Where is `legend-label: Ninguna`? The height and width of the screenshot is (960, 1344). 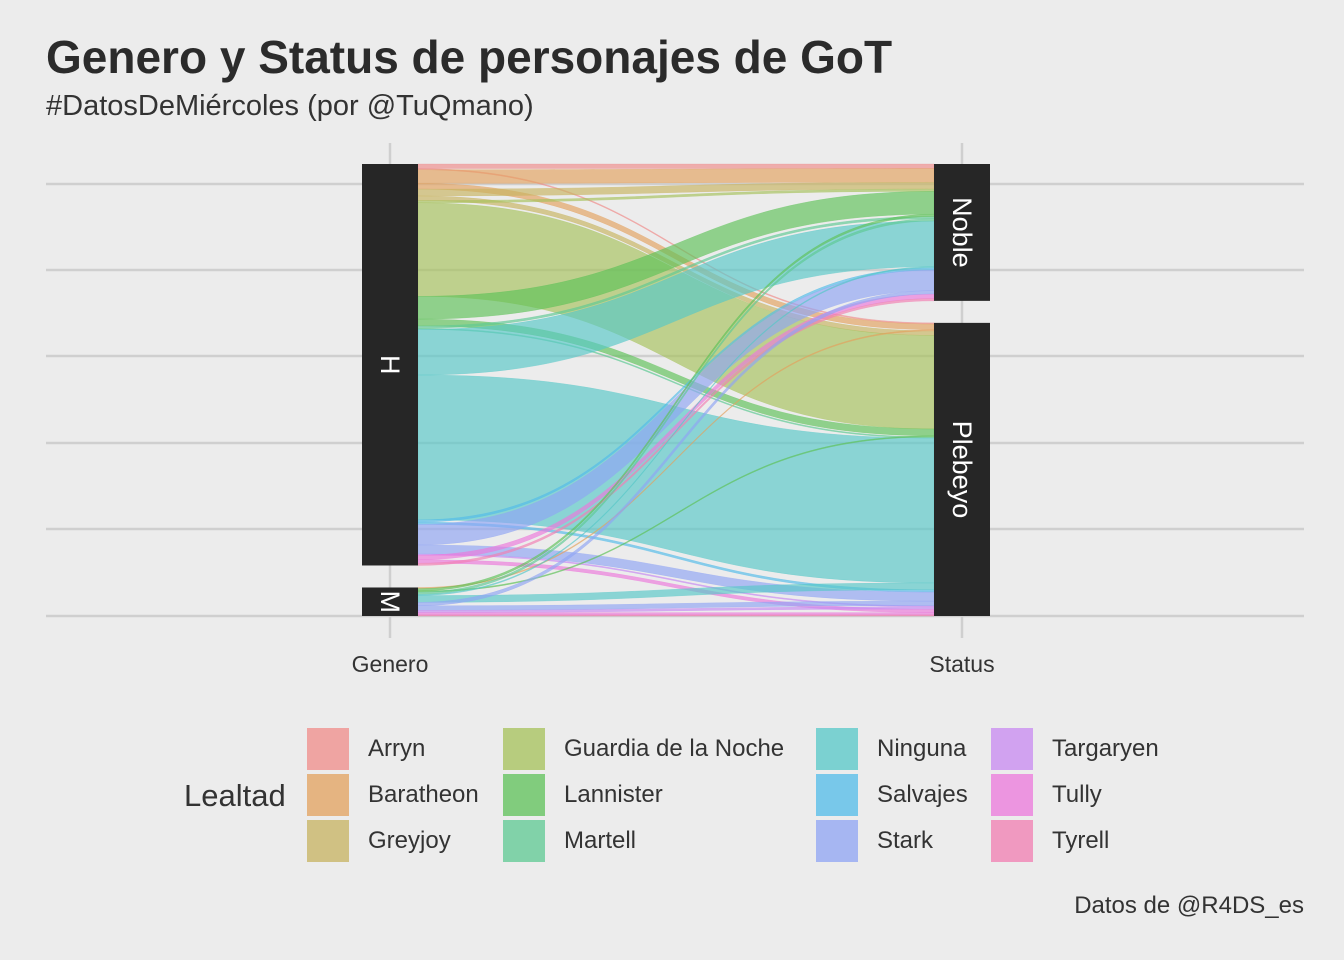
legend-label: Ninguna is located at coordinates (922, 748).